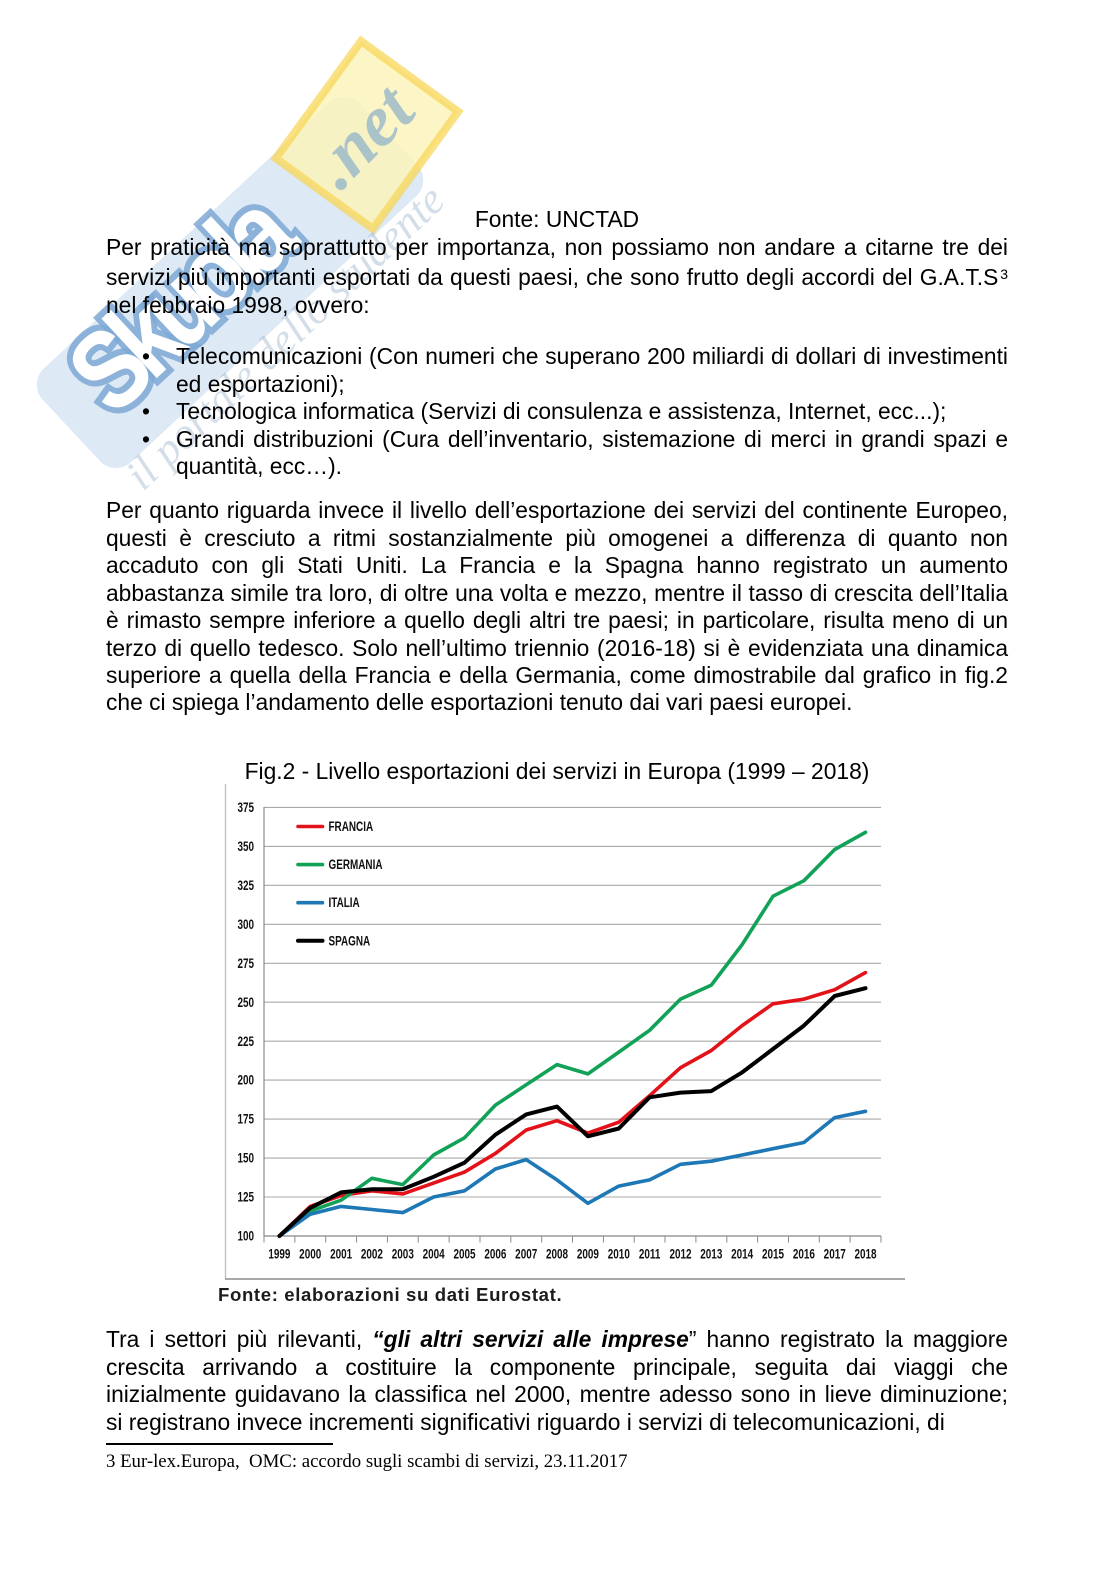 The width and height of the screenshot is (1116, 1579). What do you see at coordinates (619, 1254) in the screenshot?
I see `svg-text: 2010` at bounding box center [619, 1254].